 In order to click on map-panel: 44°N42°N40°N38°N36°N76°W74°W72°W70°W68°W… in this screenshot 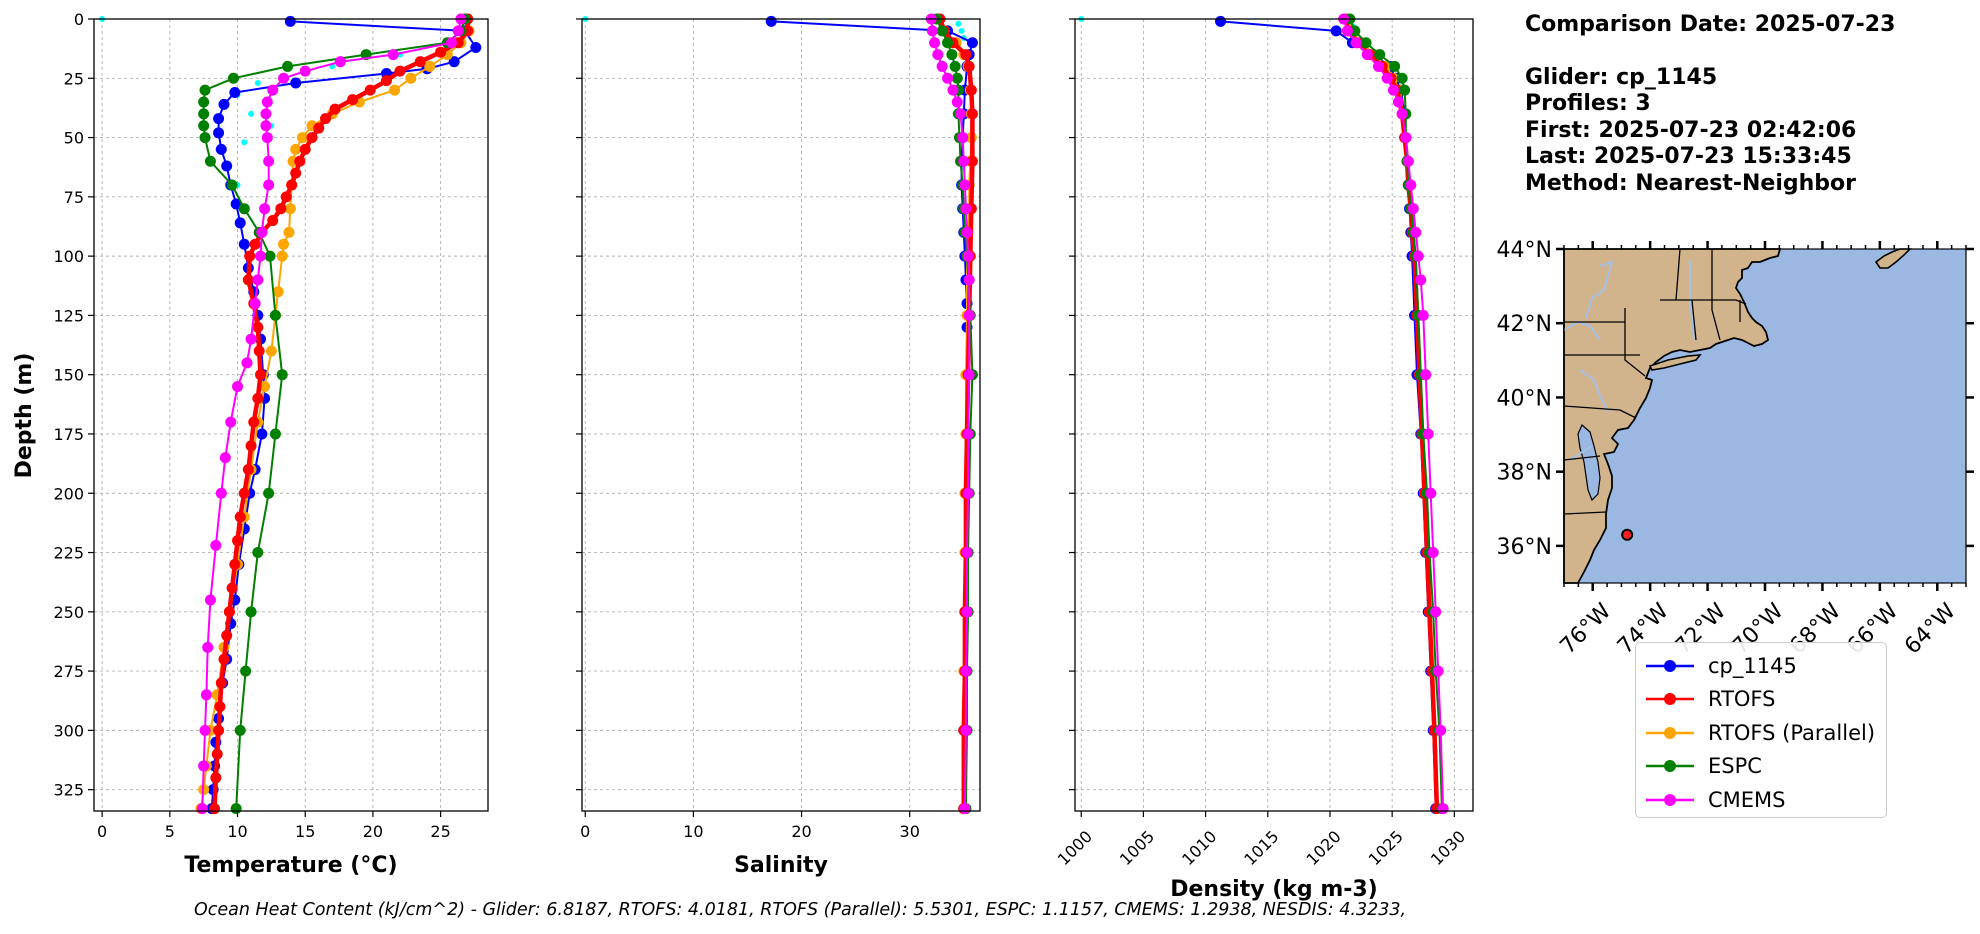, I will do `click(1735, 448)`.